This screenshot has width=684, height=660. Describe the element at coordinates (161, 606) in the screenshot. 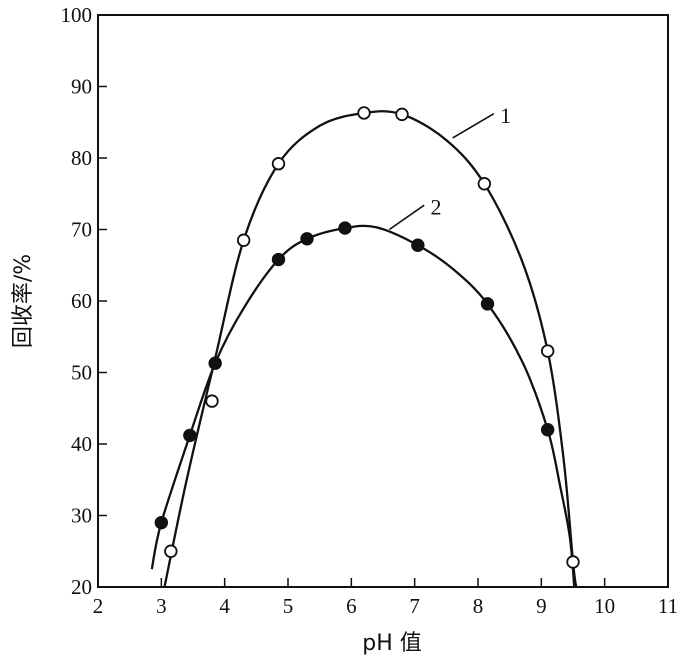

I see `x-tick-label: 3` at that location.